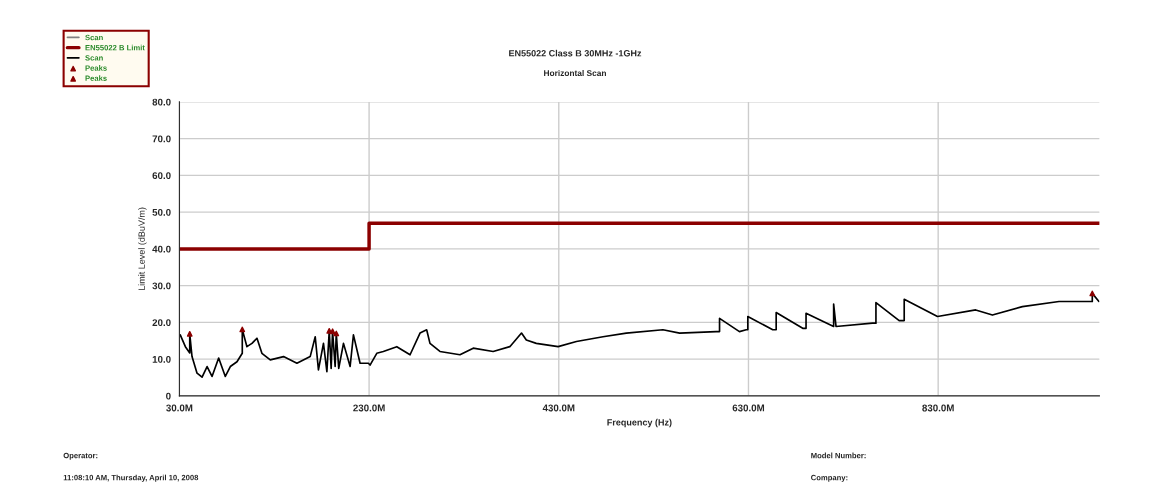 Image resolution: width=1150 pixels, height=490 pixels. Describe the element at coordinates (748, 408) in the screenshot. I see `x-tick-label: 630.0M` at that location.